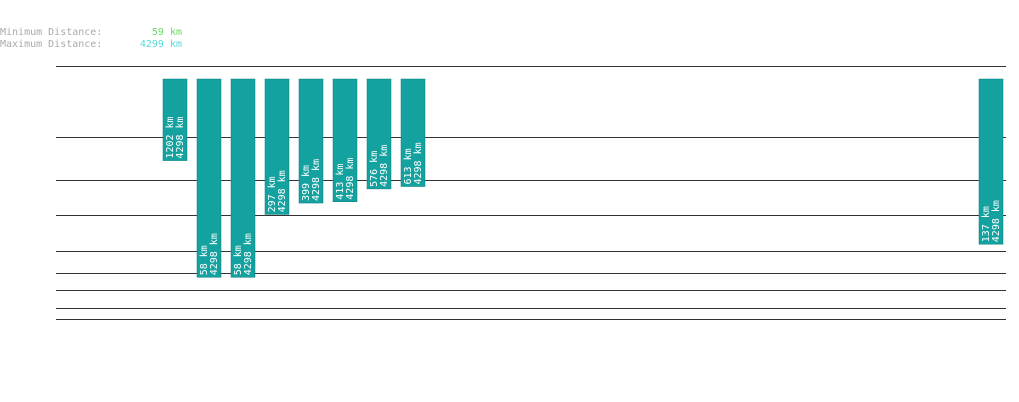  I want to click on value-label: 399 km, so click(306, 183).